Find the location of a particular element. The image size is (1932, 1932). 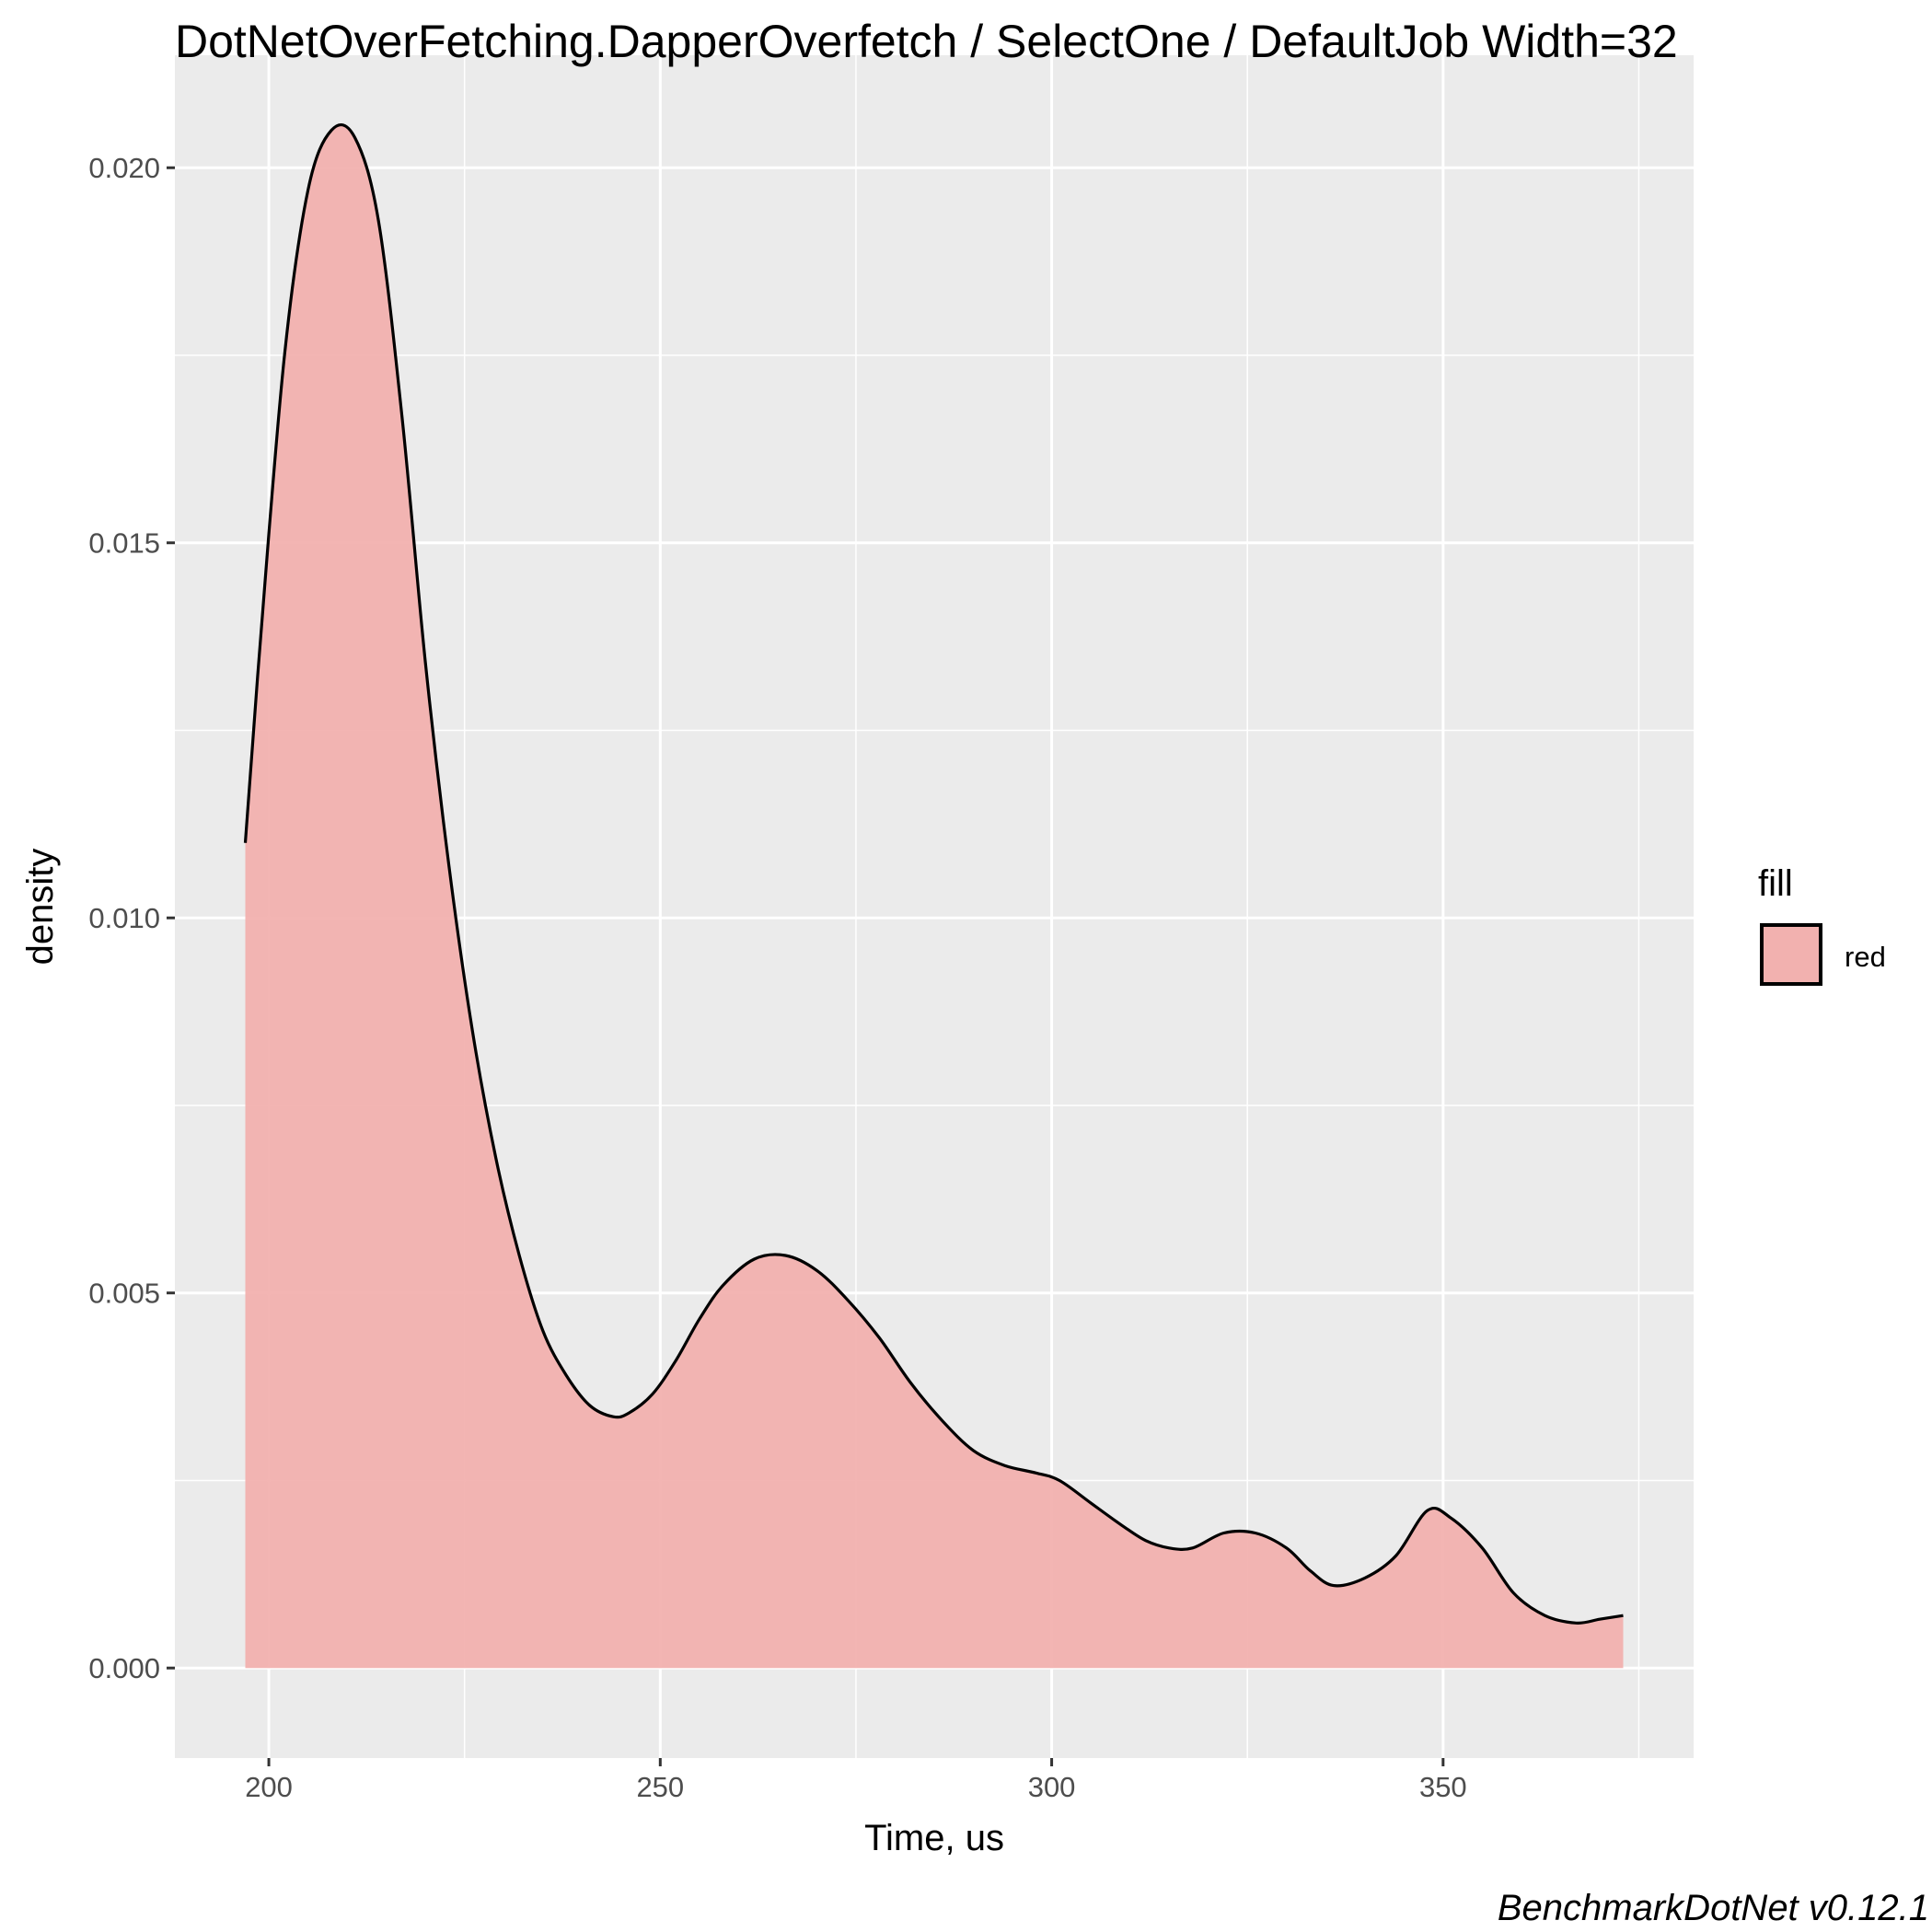

legend: fill red is located at coordinates (1822, 925).